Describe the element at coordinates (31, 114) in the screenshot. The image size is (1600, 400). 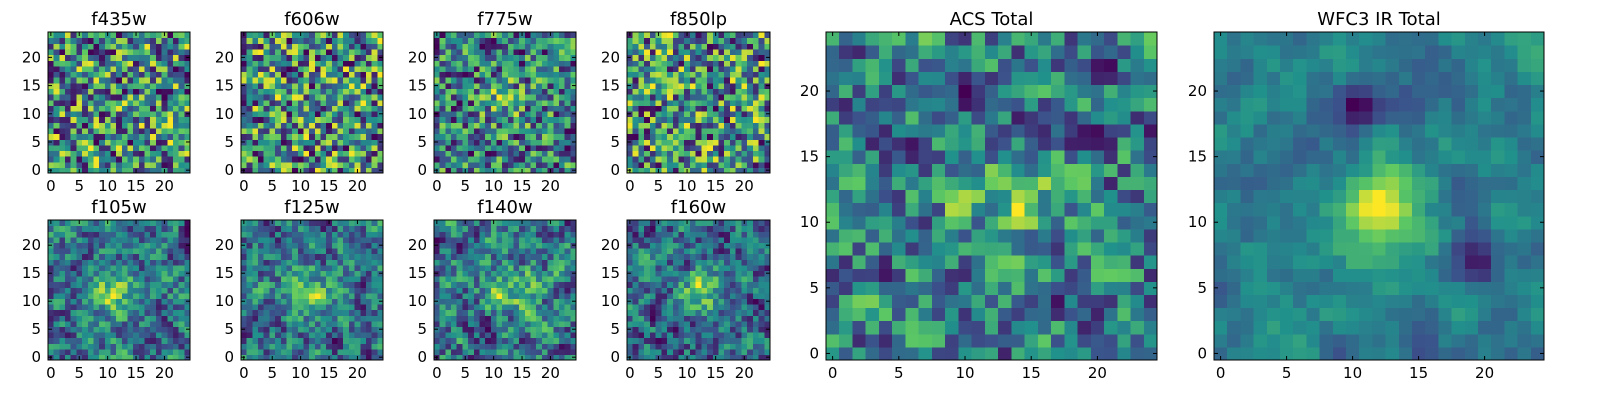
I see `y-tick-label: 10` at that location.